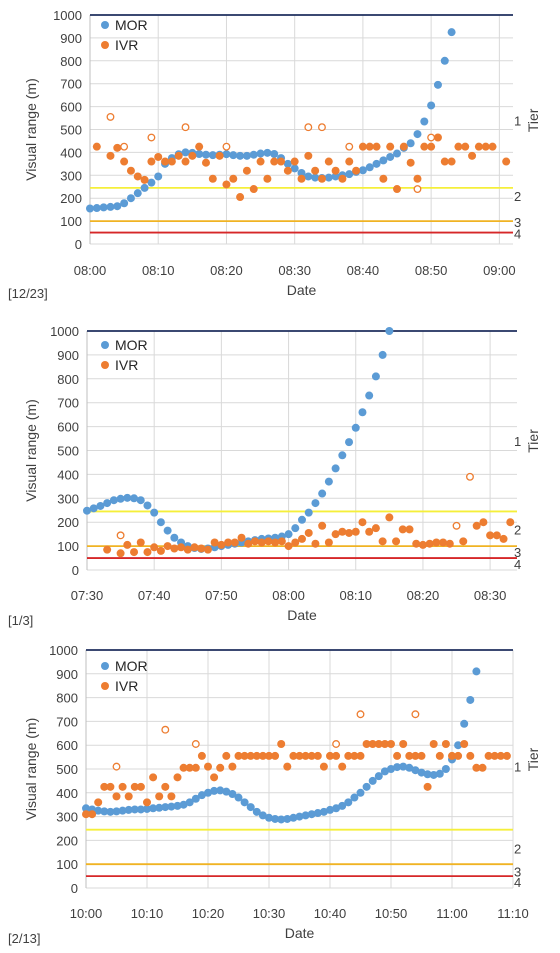  Describe the element at coordinates (301, 167) in the screenshot. I see `series-ivr` at that location.